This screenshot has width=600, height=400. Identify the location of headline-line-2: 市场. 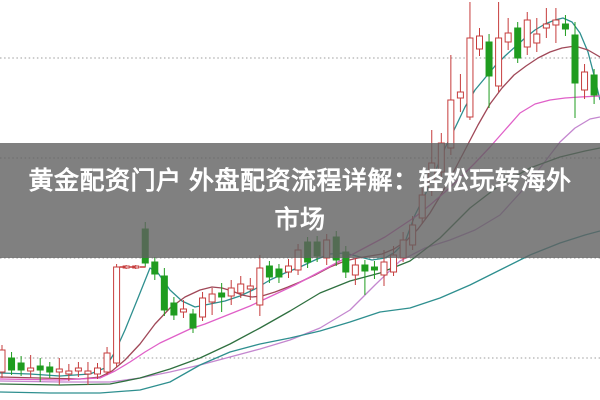
(300, 219).